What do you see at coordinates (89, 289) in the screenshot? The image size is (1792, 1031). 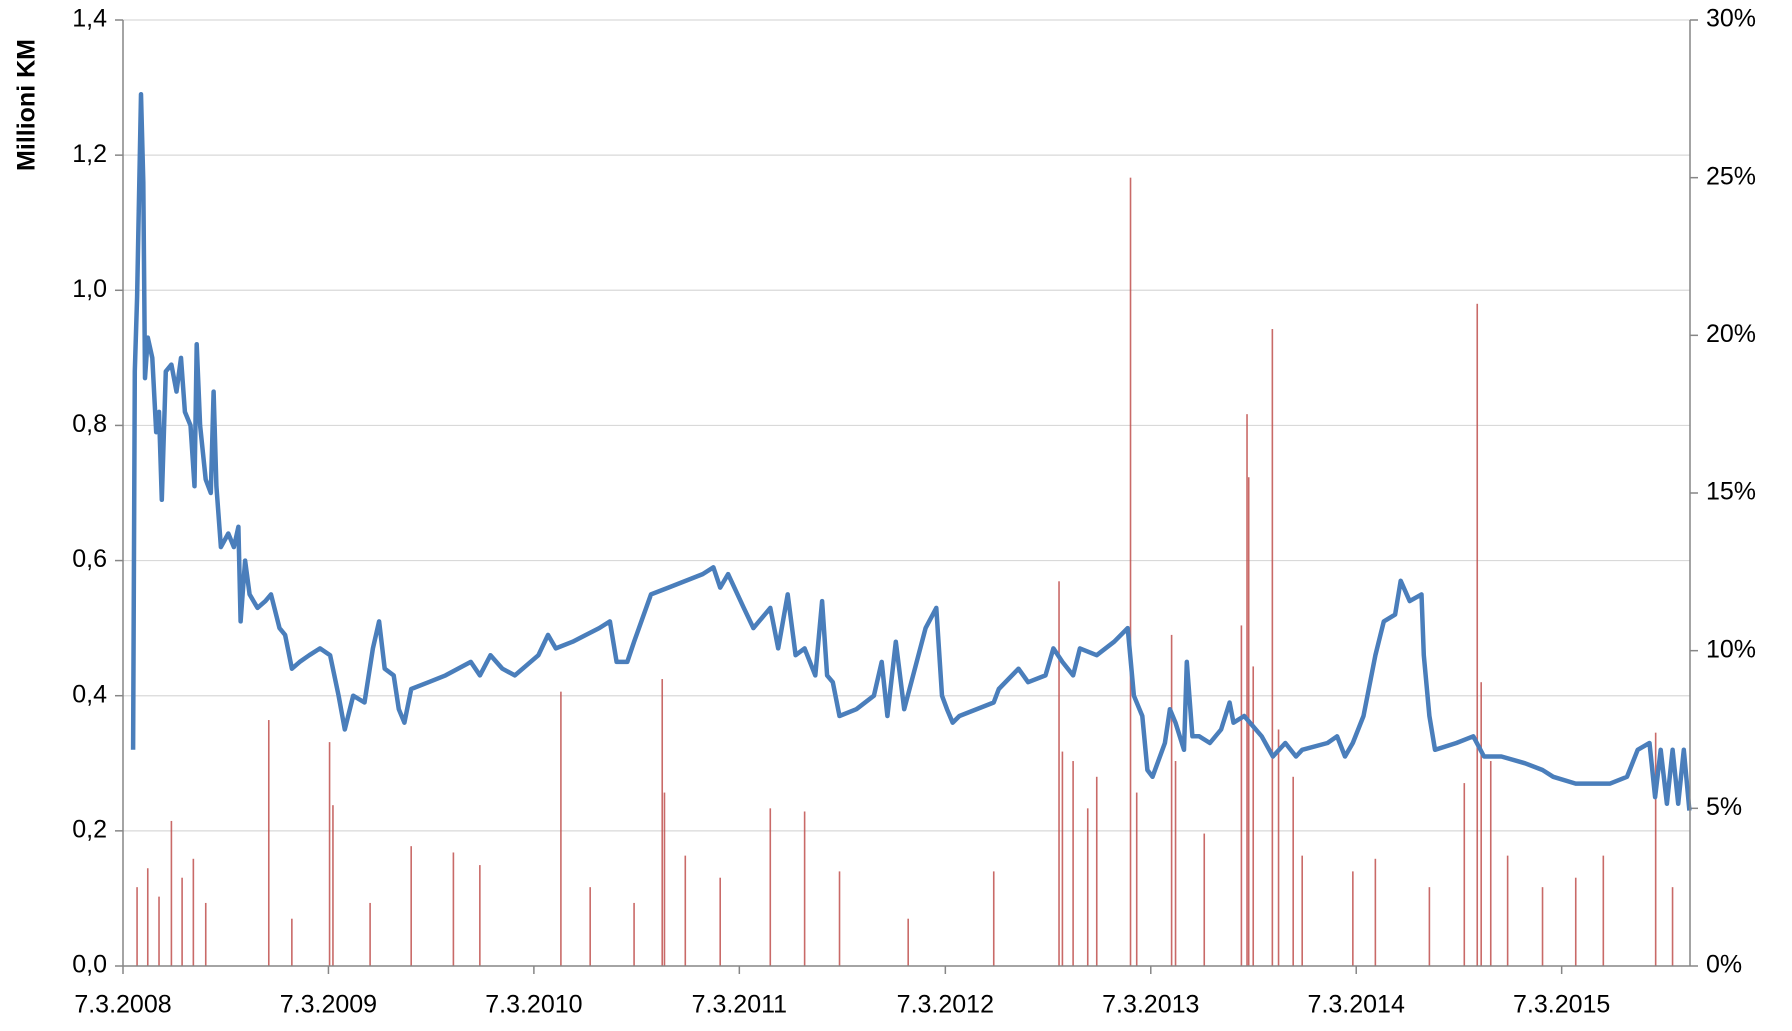 I see `y-tick-label: 1,0` at bounding box center [89, 289].